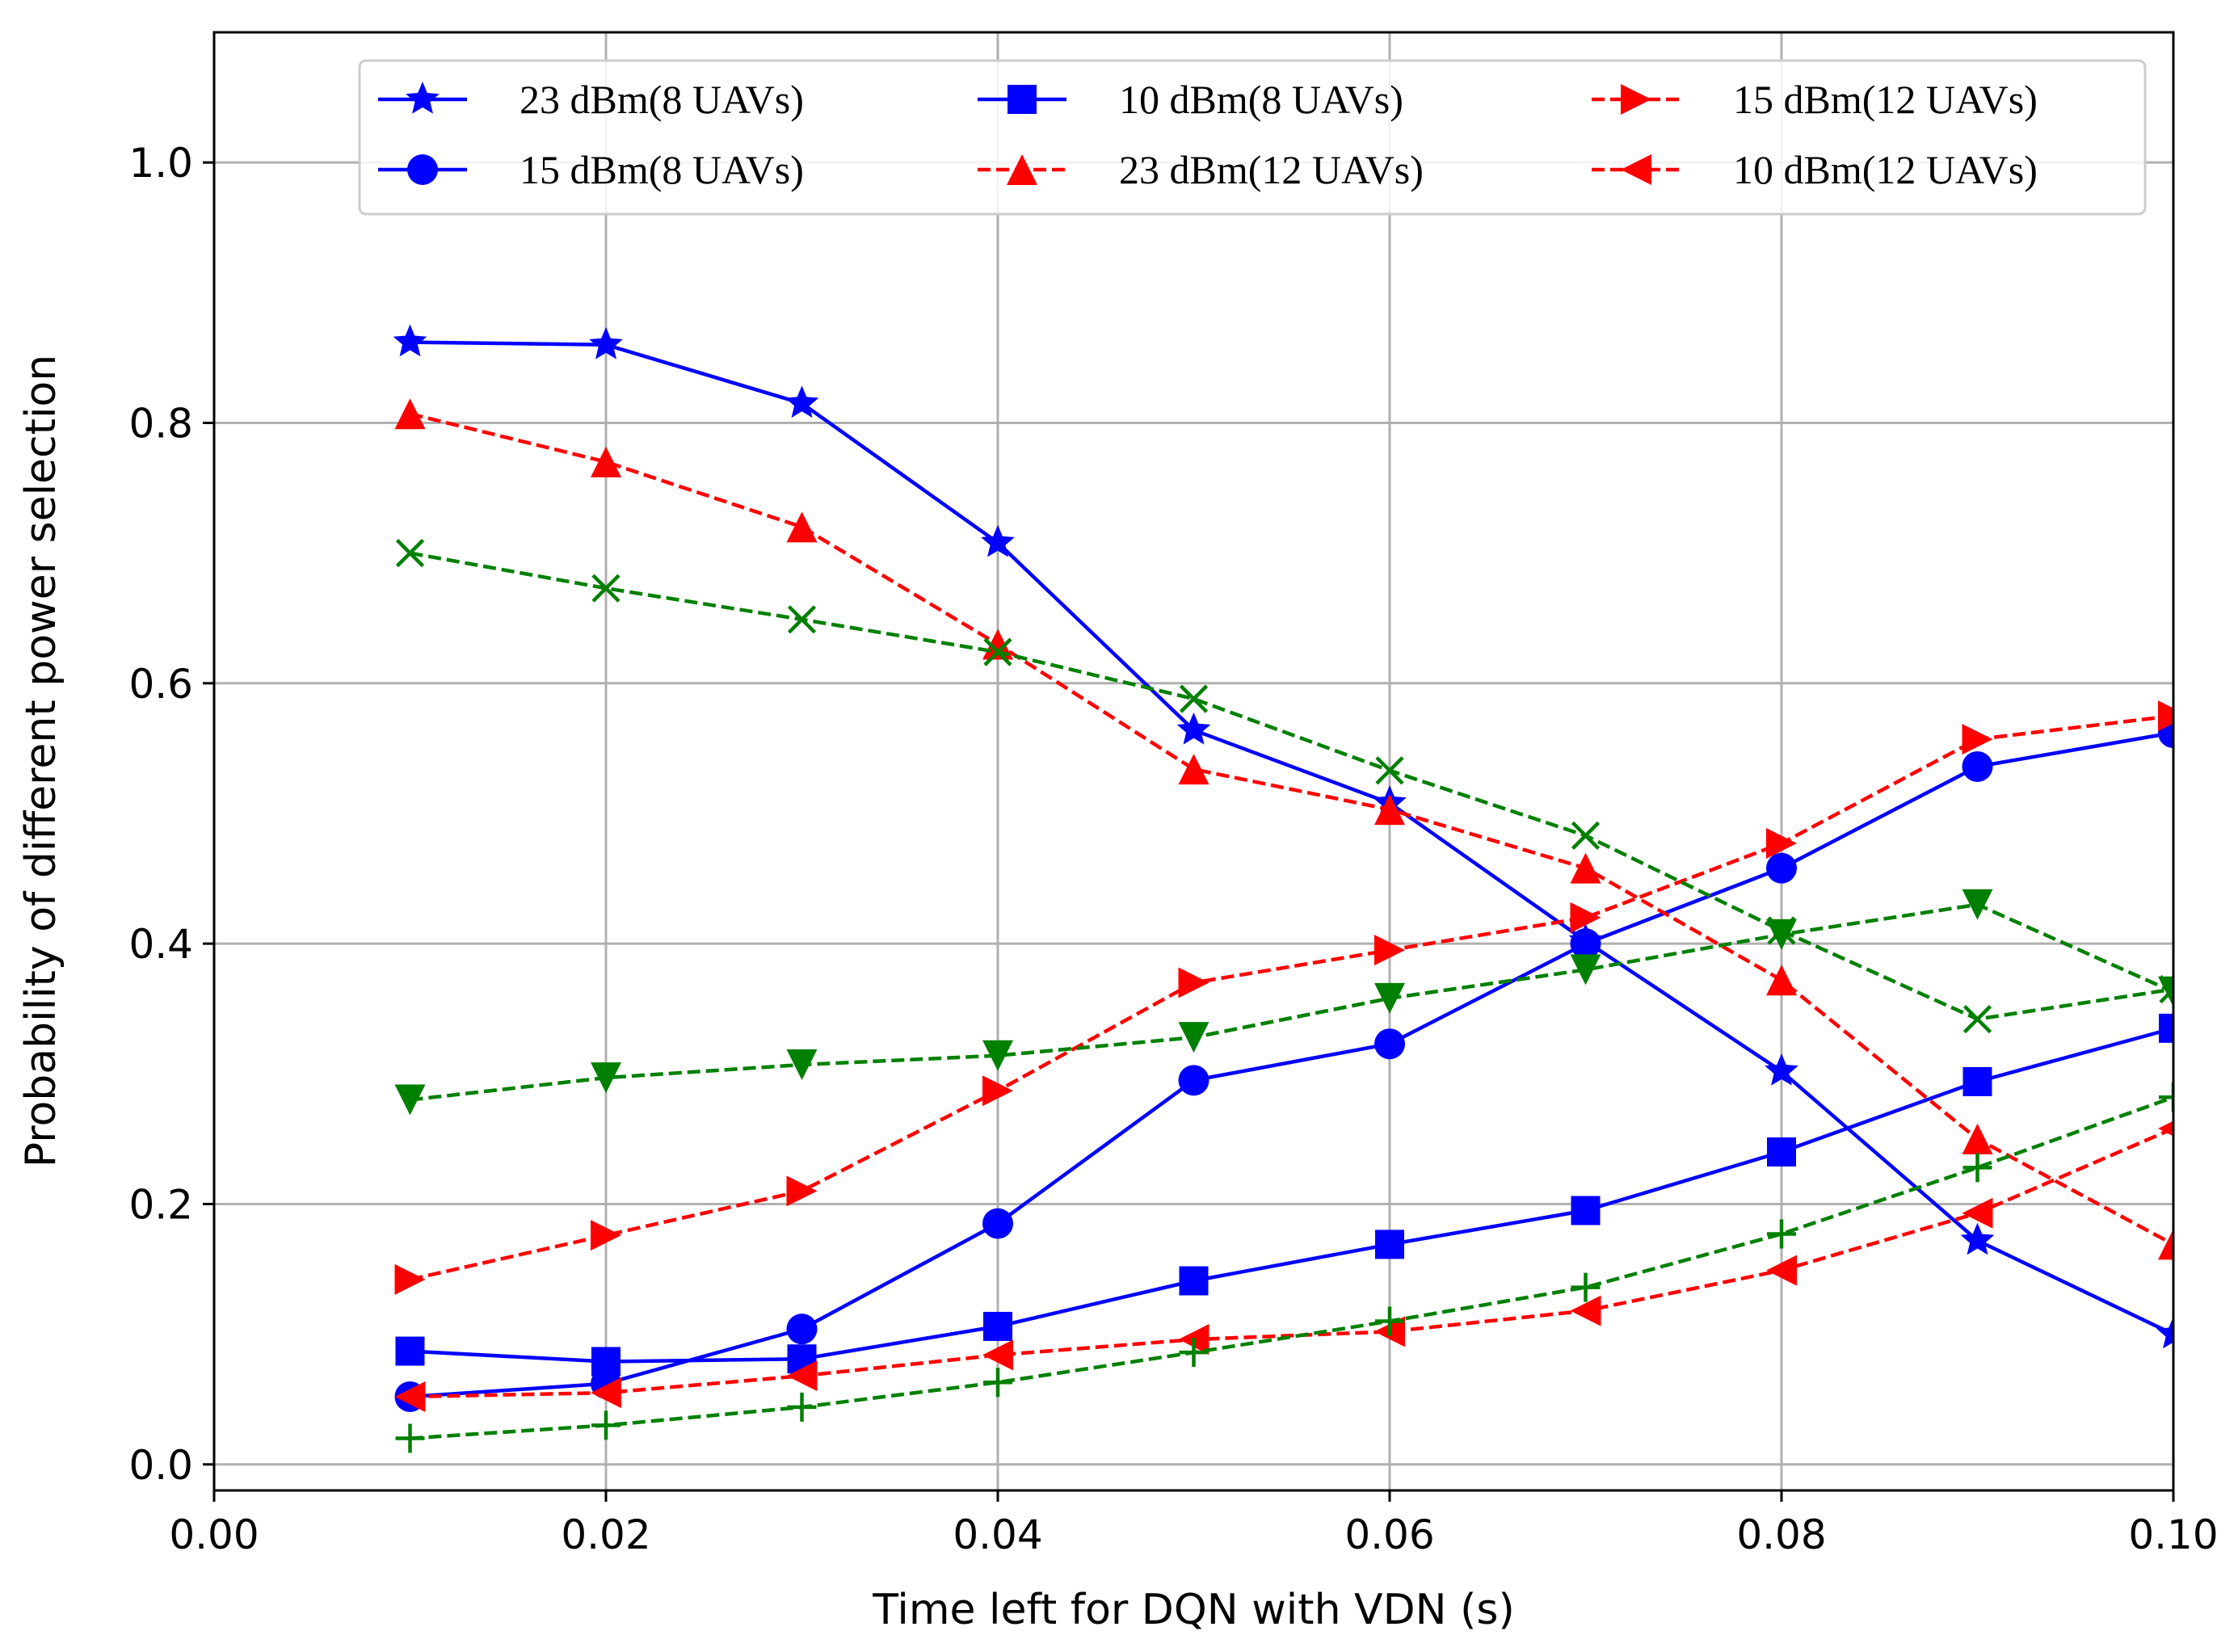 This screenshot has width=2238, height=1652. What do you see at coordinates (160, 685) in the screenshot?
I see `y-tick-label: 0.6` at bounding box center [160, 685].